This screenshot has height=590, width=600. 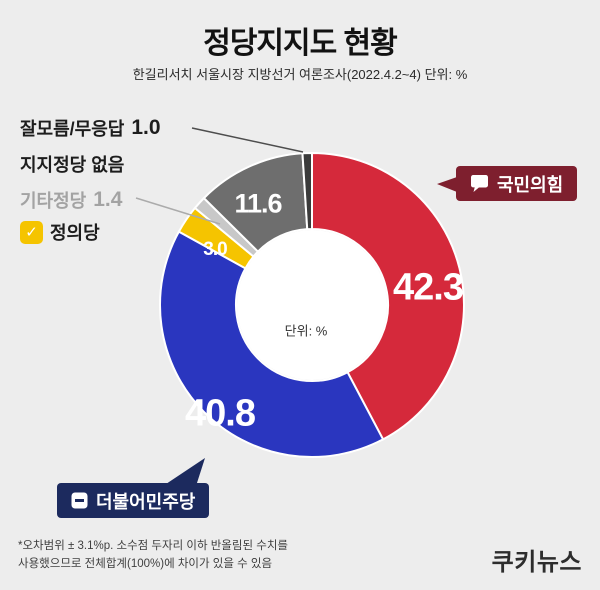 I want to click on footnote-line-1: *오차범위 ± 3.1%p. 소수점 두자리 이하 반올림된 수치를, so click(x=153, y=546).